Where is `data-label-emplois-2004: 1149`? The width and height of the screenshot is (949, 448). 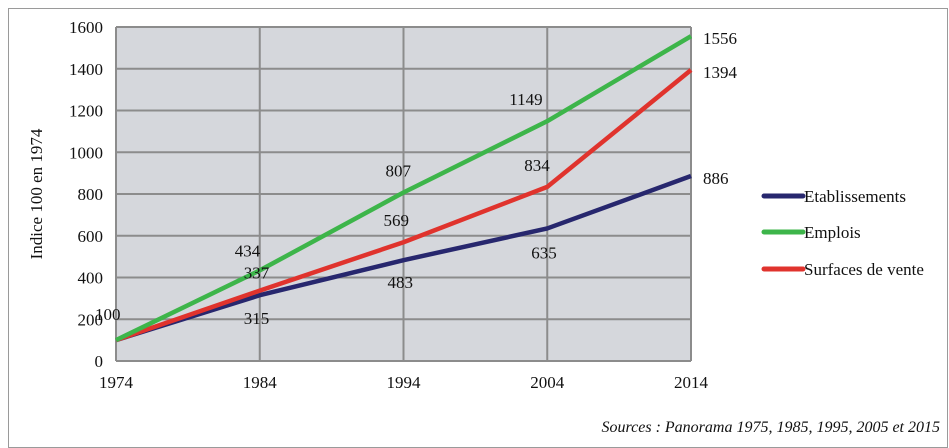
data-label-emplois-2004: 1149 is located at coordinates (525, 99).